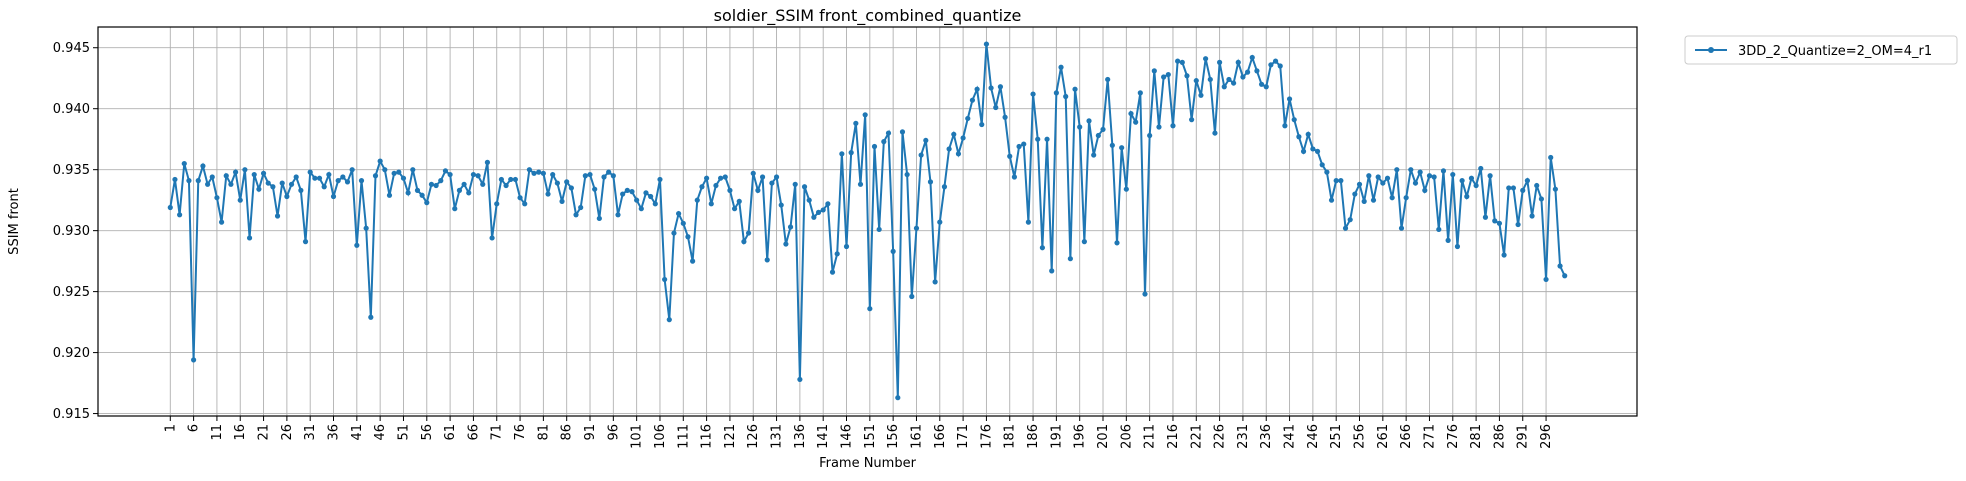 The width and height of the screenshot is (1966, 481). I want to click on x-tick-label: 161, so click(916, 436).